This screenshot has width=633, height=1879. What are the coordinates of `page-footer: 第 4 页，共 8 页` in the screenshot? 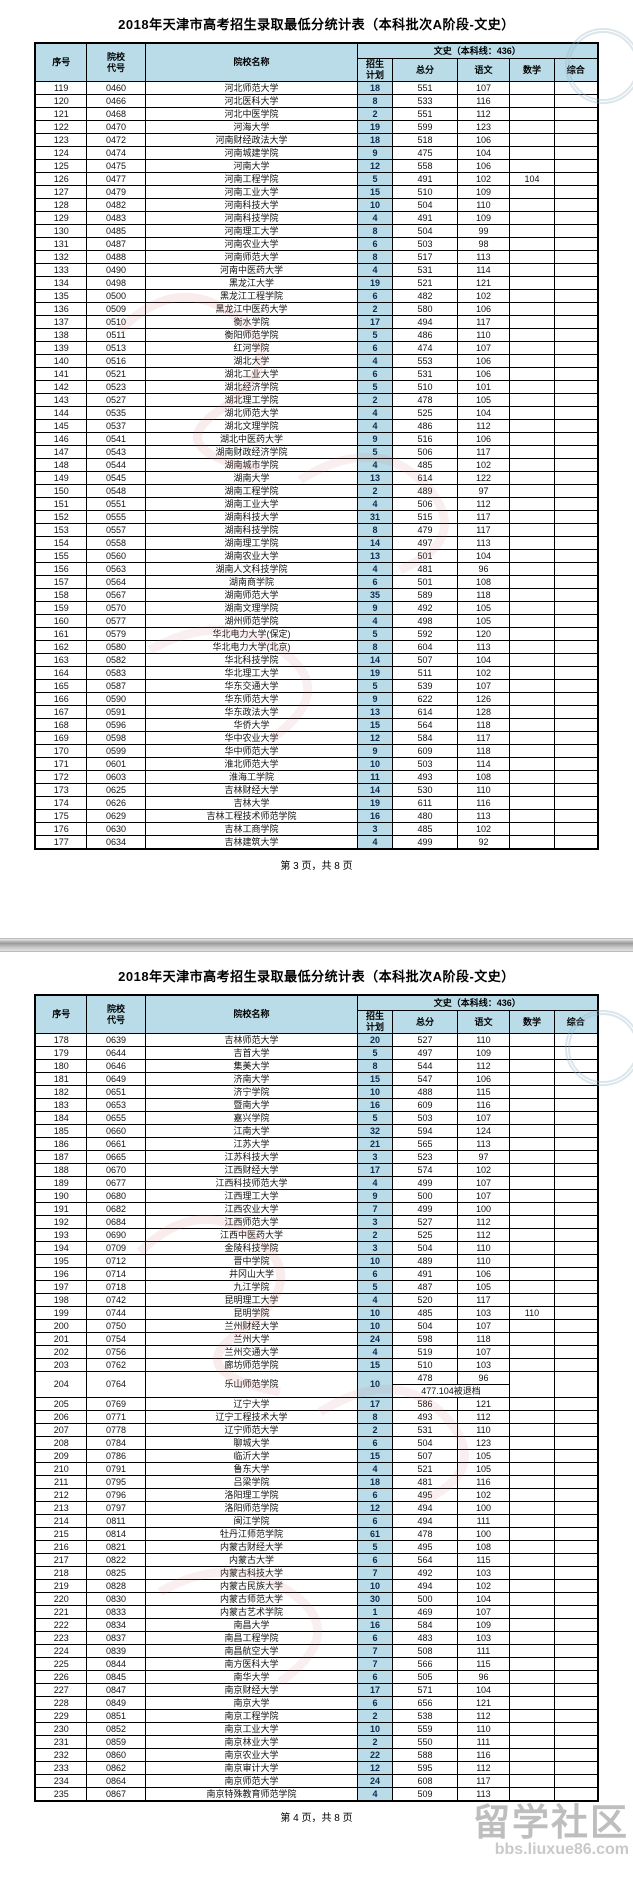 It's located at (316, 1818).